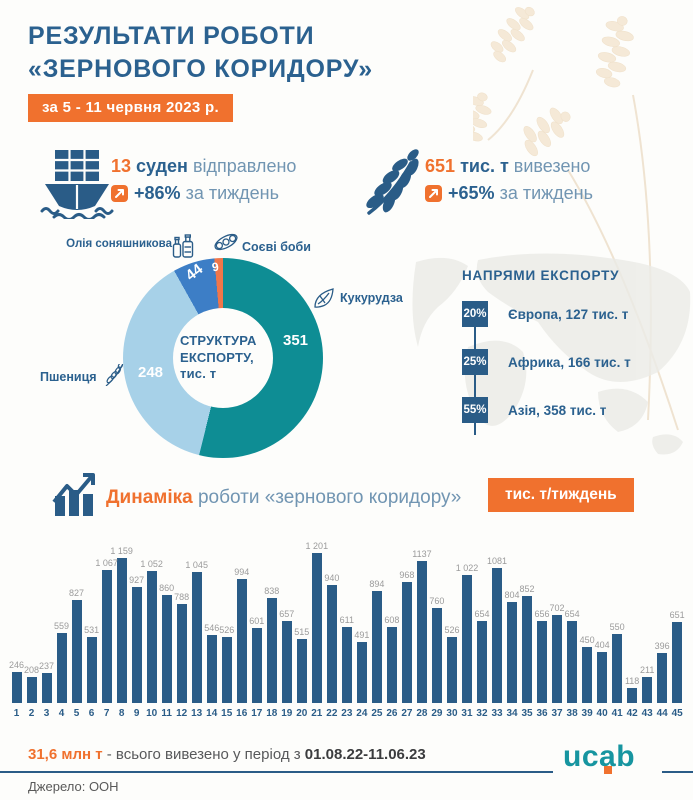 This screenshot has width=693, height=800. I want to click on bar-value-label: 651, so click(677, 615).